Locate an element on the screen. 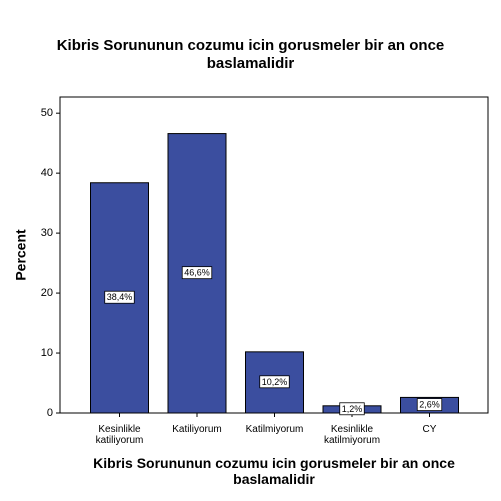  value-label: 38,4% is located at coordinates (120, 297).